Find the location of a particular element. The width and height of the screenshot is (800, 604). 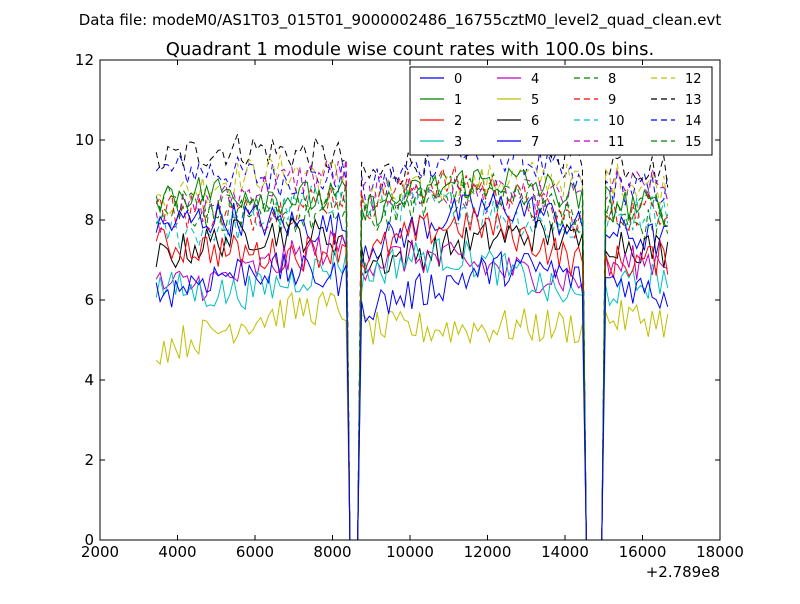

x-tick-label: 10000 is located at coordinates (410, 552).